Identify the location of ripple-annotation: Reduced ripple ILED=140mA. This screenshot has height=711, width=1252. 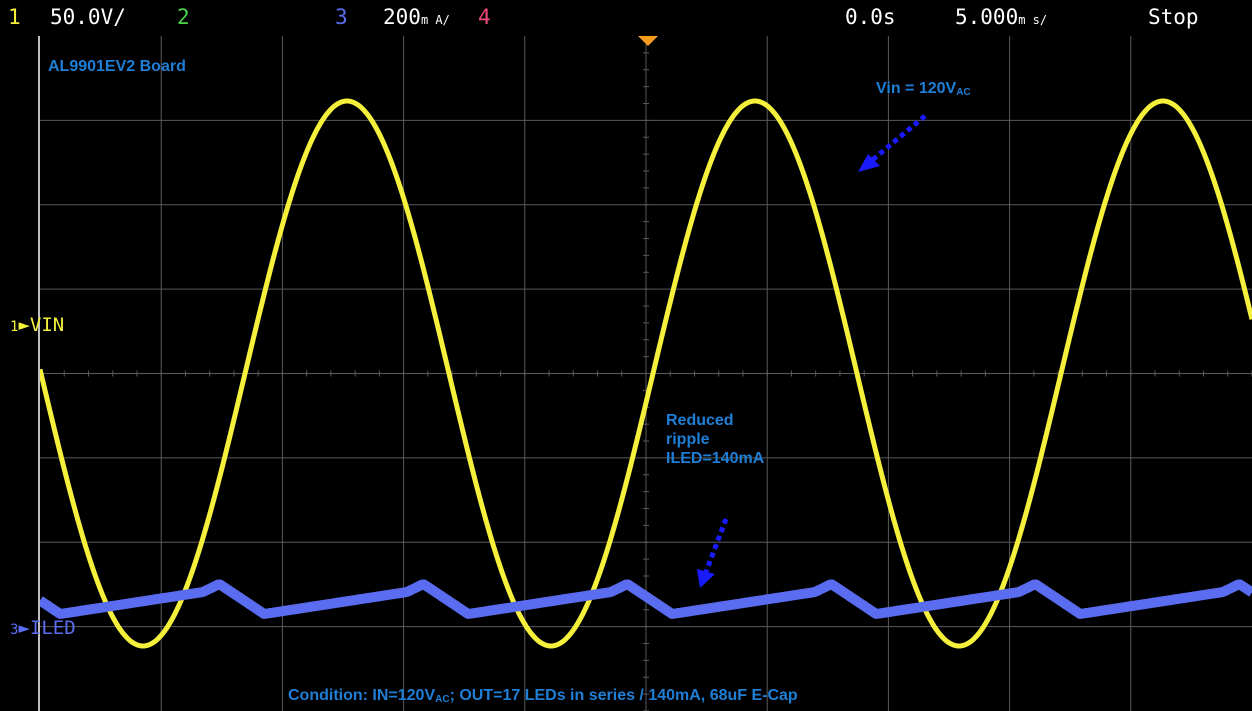
(715, 439).